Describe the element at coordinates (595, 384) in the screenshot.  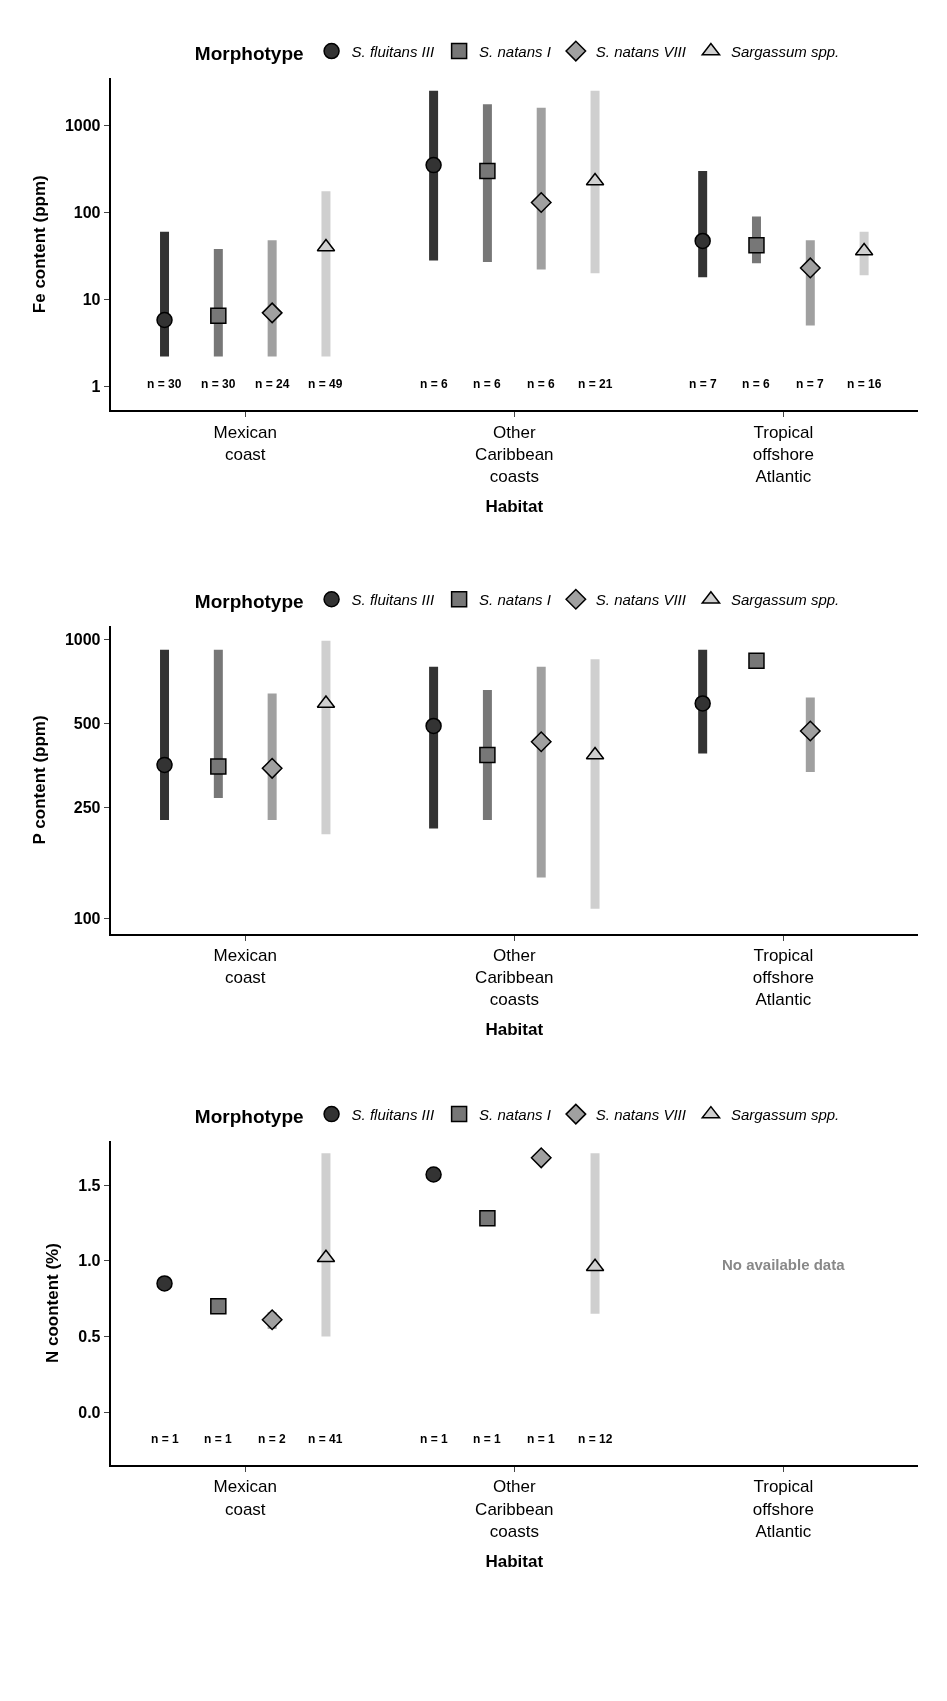
I see `annotation: n = 21` at that location.